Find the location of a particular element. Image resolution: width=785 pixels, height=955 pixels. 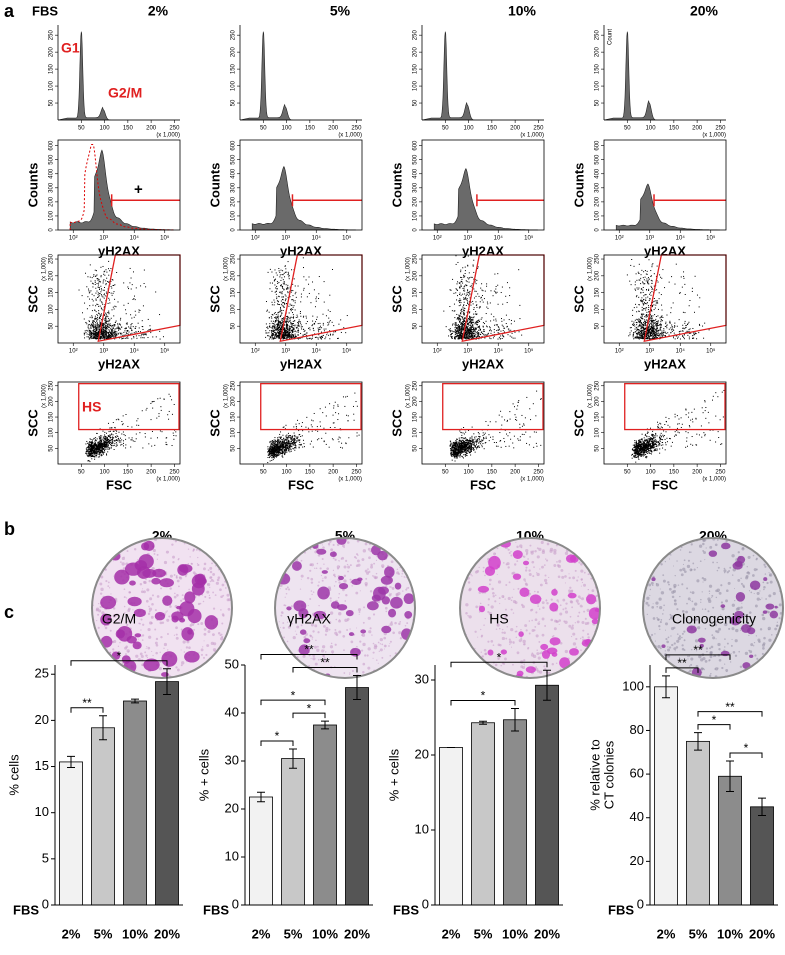

y-axis-label: Counts is located at coordinates (396, 185).